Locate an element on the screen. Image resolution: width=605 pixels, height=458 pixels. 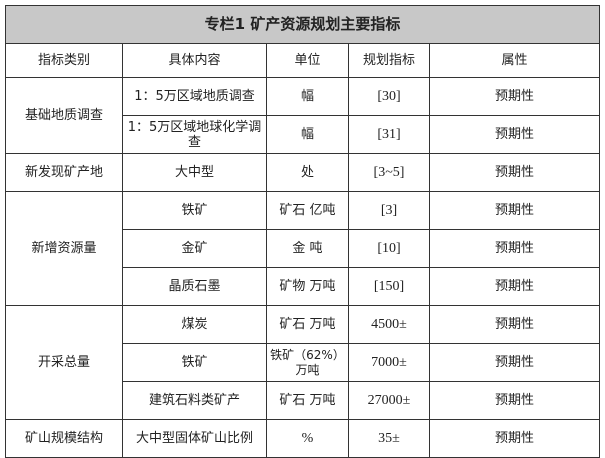
unit-cell: % is located at coordinates (307, 438).